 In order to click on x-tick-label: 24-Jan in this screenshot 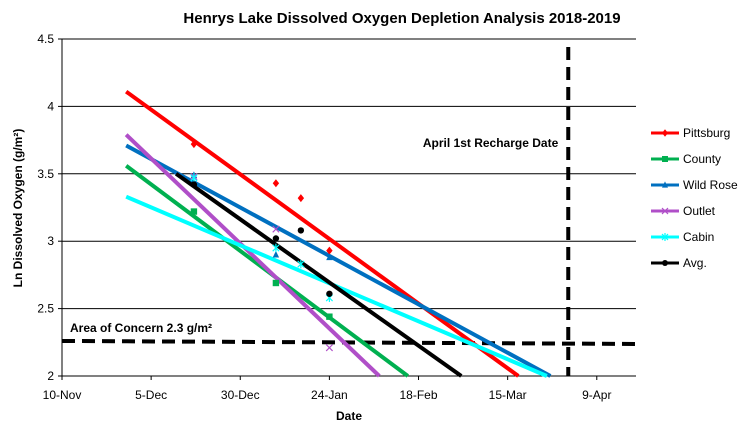, I will do `click(329, 395)`.